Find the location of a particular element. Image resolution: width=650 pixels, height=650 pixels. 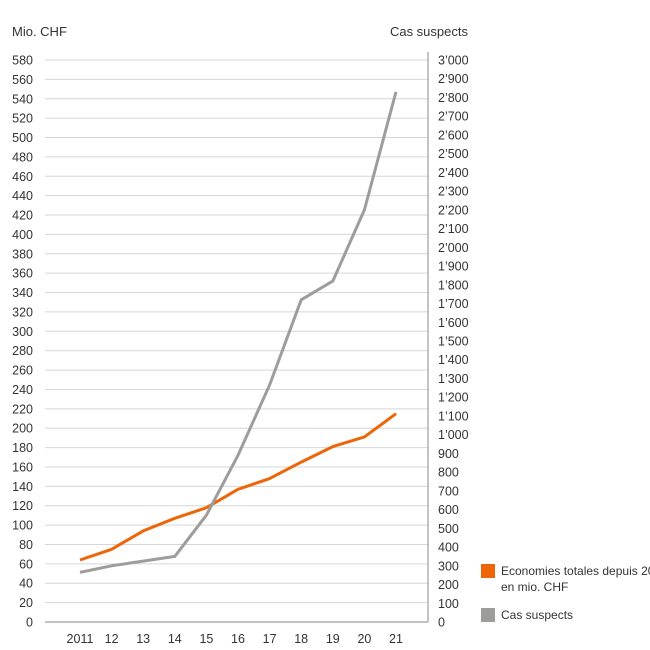

legend-swatch-cases is located at coordinates (488, 615).